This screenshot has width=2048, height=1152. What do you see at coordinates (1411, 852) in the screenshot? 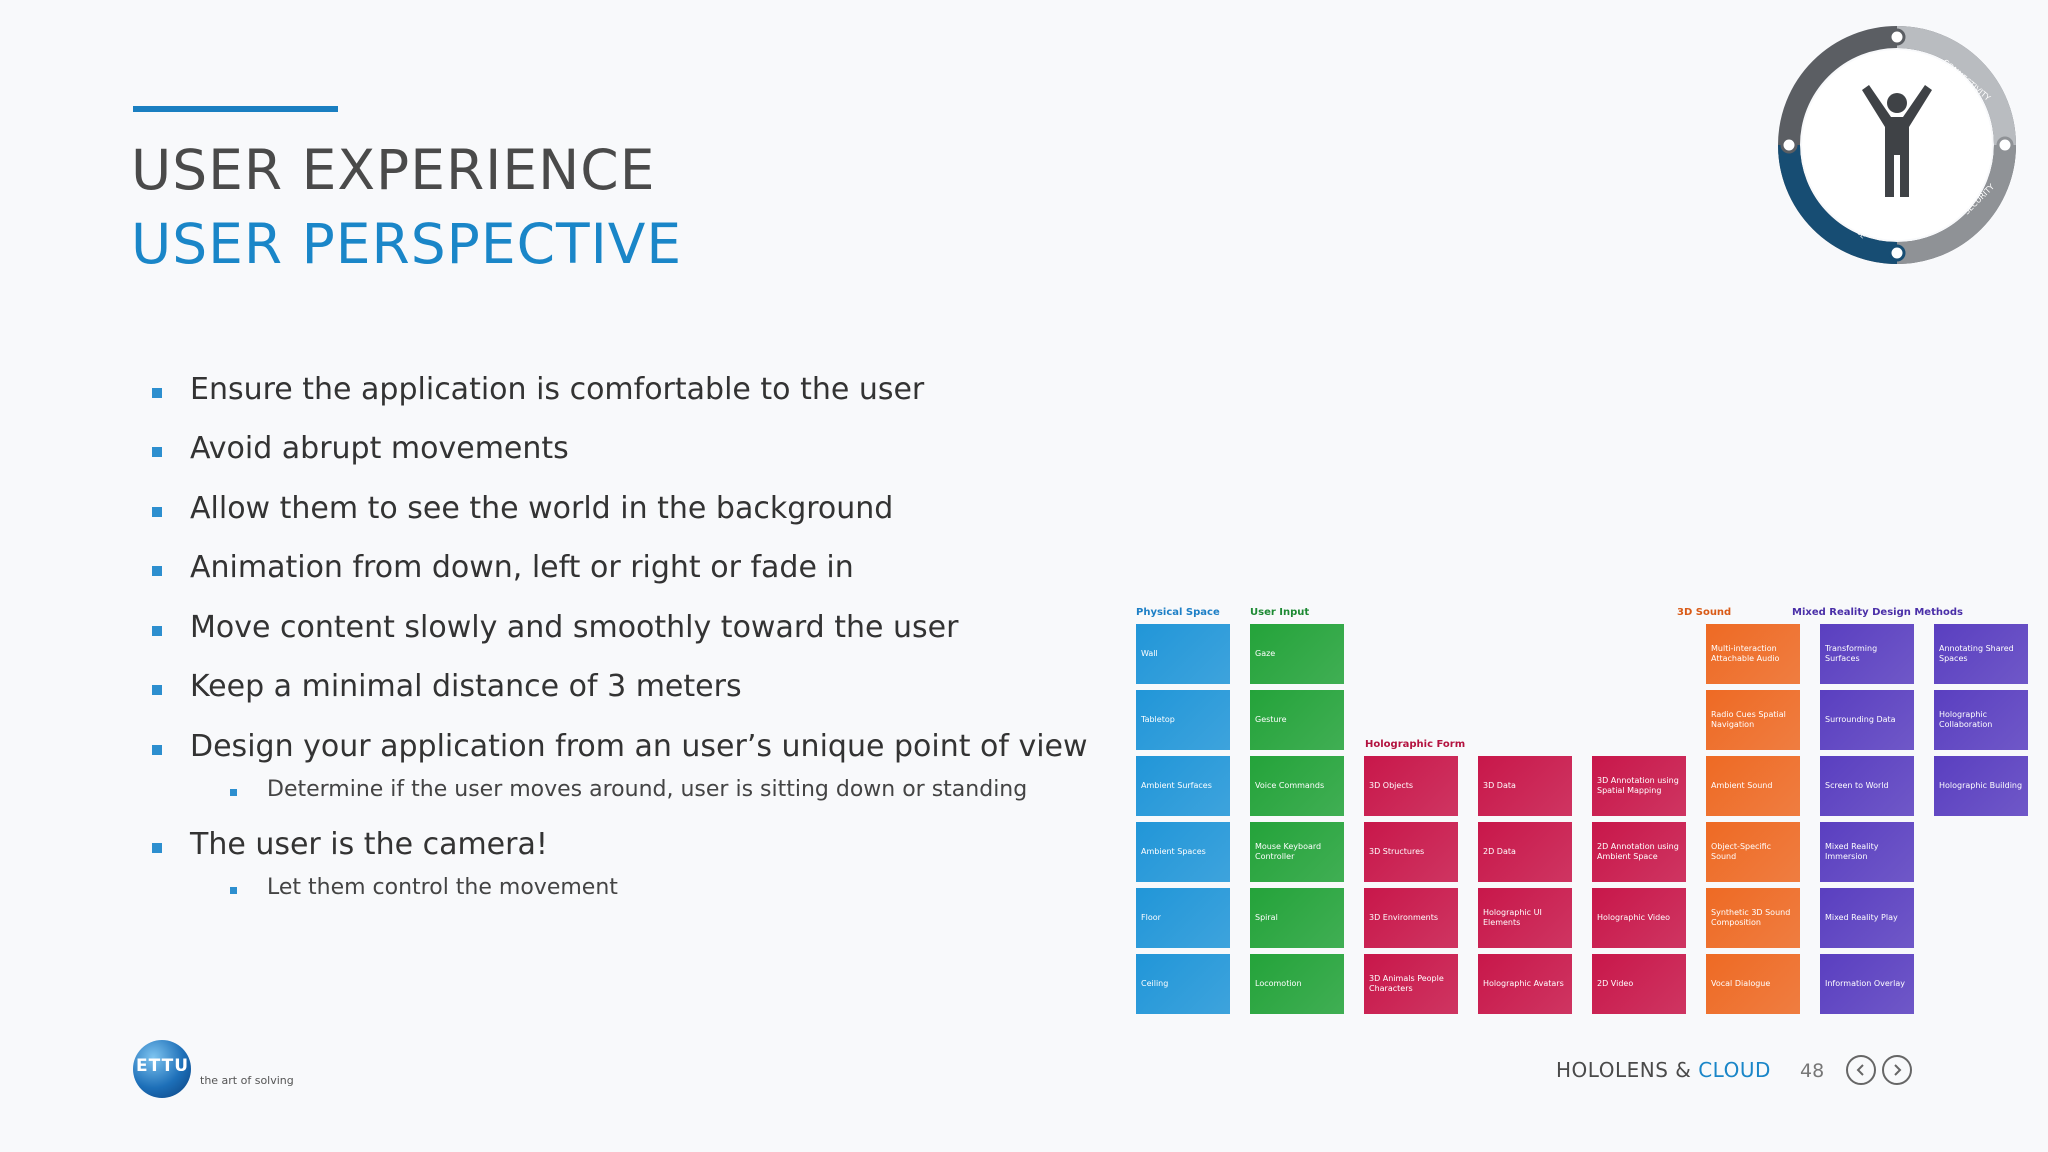
I see `periodic-tile: 3D Structures` at bounding box center [1411, 852].